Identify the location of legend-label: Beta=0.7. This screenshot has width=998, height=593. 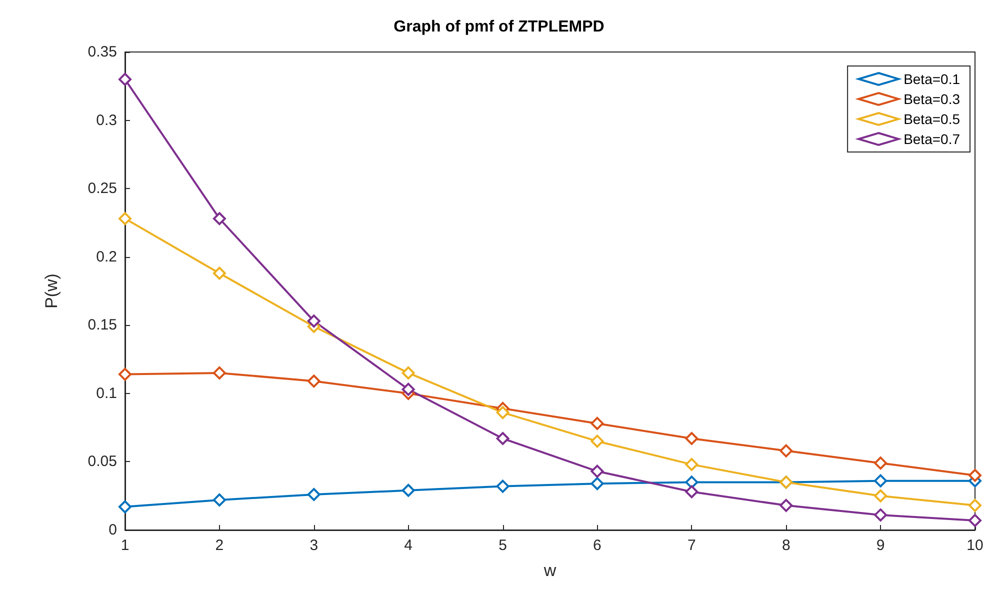
(932, 139).